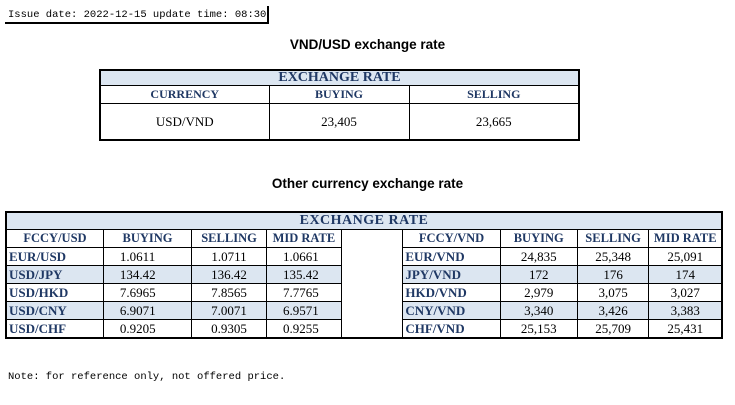  I want to click on selling-cell: 136.42, so click(229, 274).